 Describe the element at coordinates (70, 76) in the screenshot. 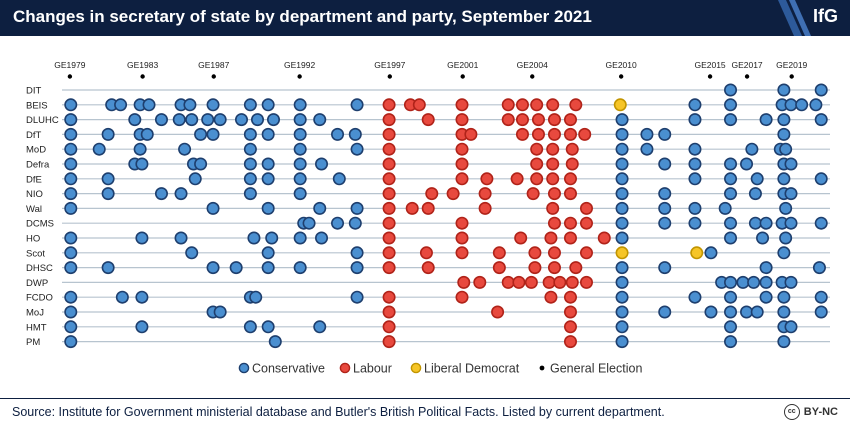

I see `ge-marker-ge1979` at that location.